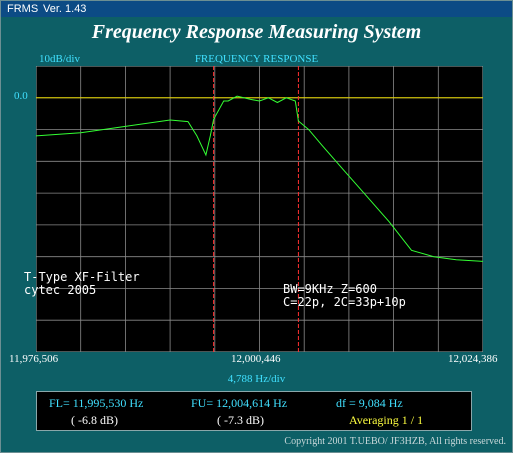 Image resolution: width=513 pixels, height=453 pixels. Describe the element at coordinates (256, 379) in the screenshot. I see `hz-per-div-label: 4,788 Hz/div` at that location.